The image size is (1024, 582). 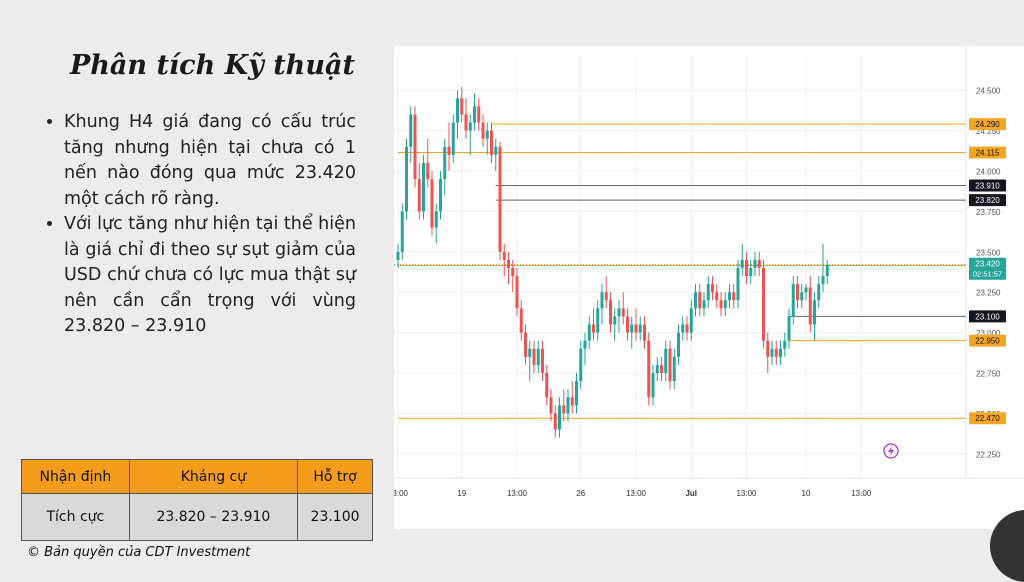 I want to click on header-cell-resistance: Kháng cự, so click(x=213, y=476).